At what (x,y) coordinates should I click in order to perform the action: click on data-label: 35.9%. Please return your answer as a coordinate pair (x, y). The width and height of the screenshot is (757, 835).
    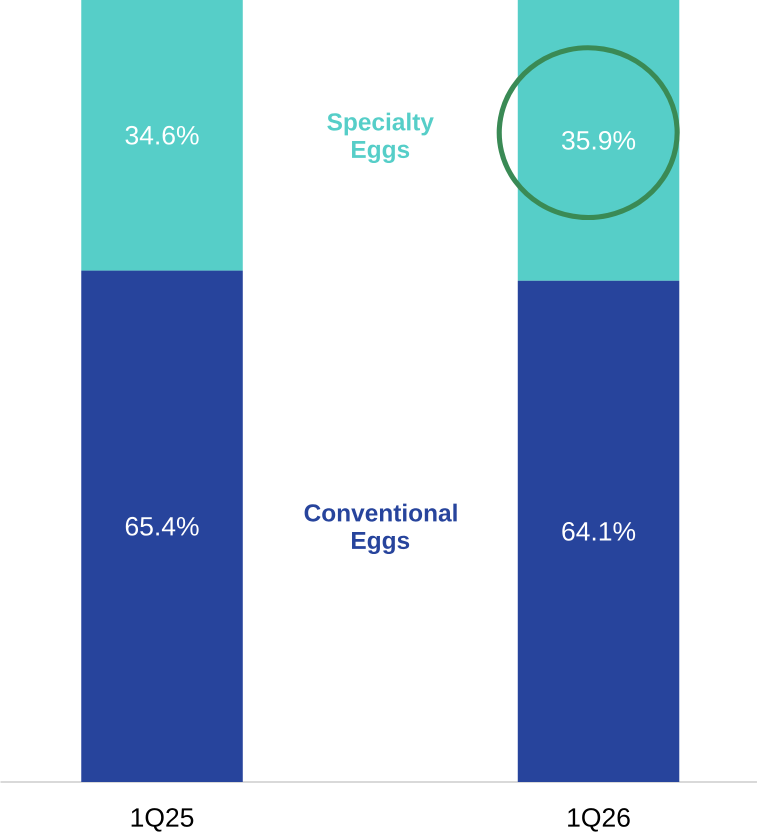
    Looking at the image, I should click on (598, 140).